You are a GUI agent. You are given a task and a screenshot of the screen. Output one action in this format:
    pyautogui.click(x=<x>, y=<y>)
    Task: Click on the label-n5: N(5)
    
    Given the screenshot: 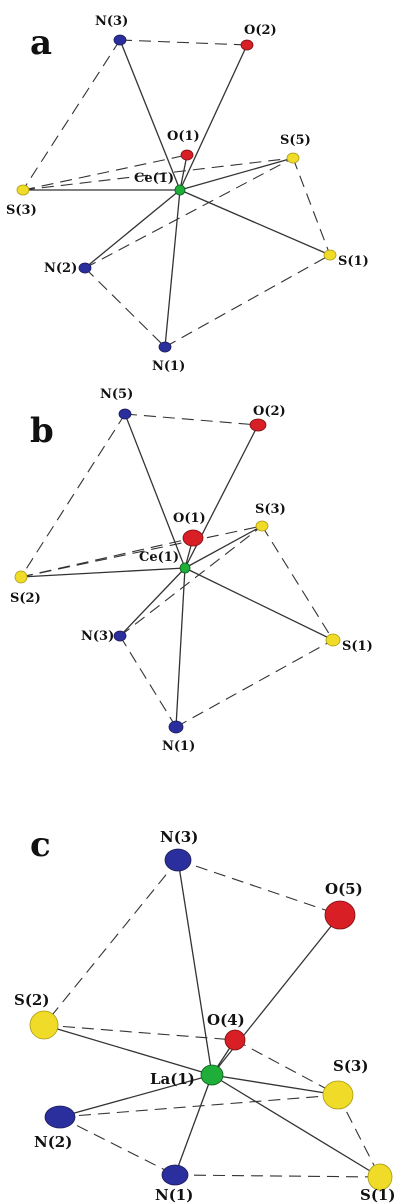 What is the action you would take?
    pyautogui.click(x=116, y=394)
    